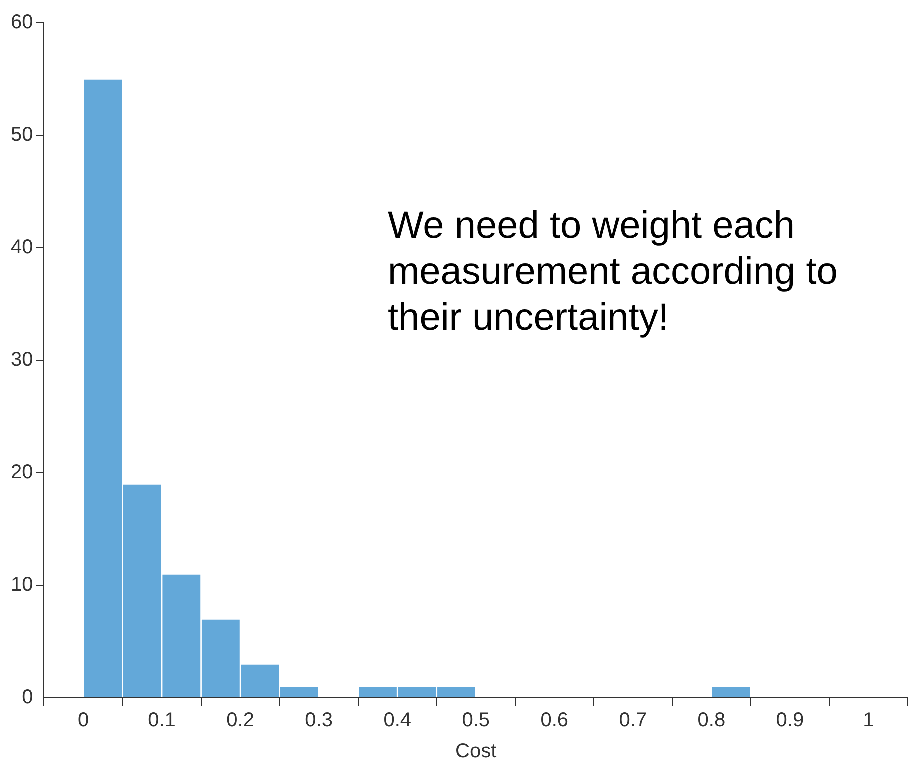  What do you see at coordinates (28, 697) in the screenshot?
I see `y-tick-label: 0` at bounding box center [28, 697].